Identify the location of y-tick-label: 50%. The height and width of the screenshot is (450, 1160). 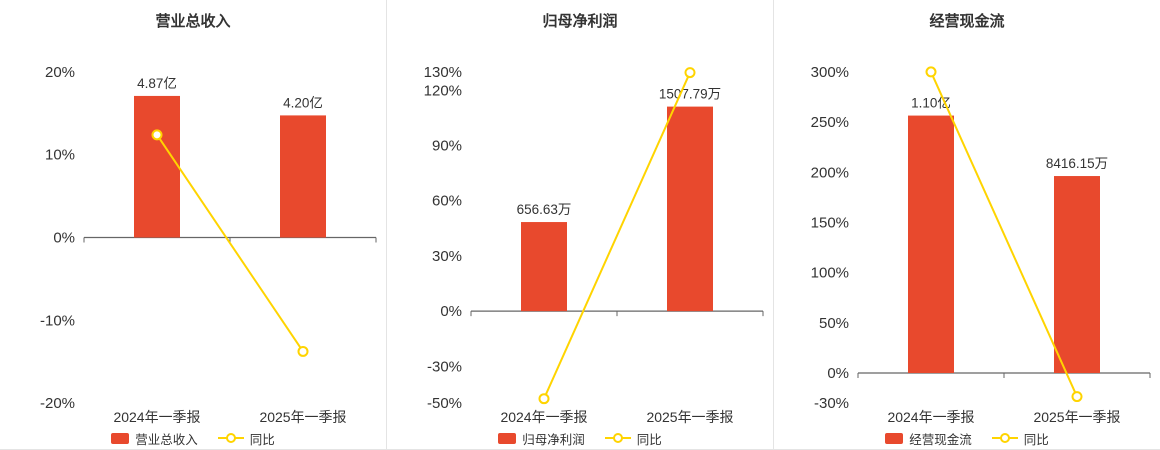
(834, 323).